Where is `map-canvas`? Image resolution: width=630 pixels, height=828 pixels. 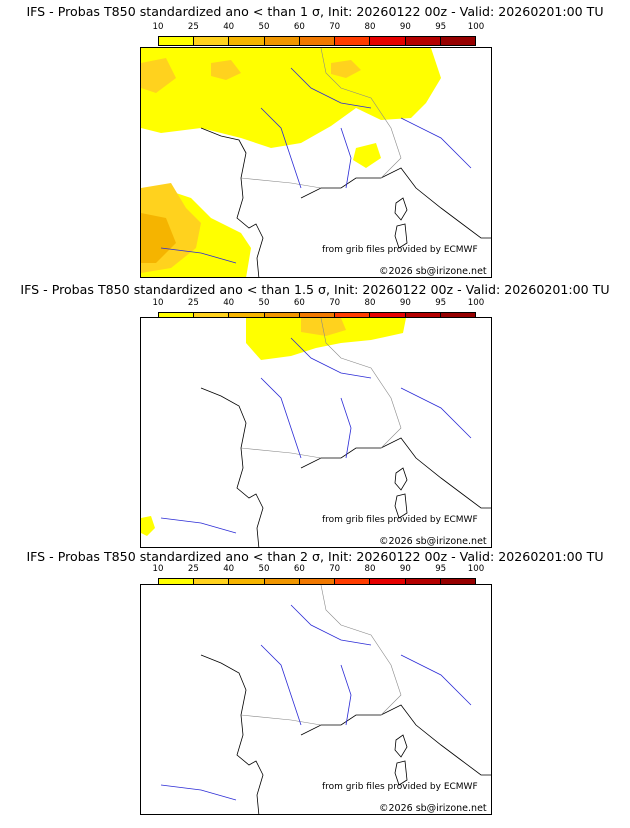 map-canvas is located at coordinates (325, 699).